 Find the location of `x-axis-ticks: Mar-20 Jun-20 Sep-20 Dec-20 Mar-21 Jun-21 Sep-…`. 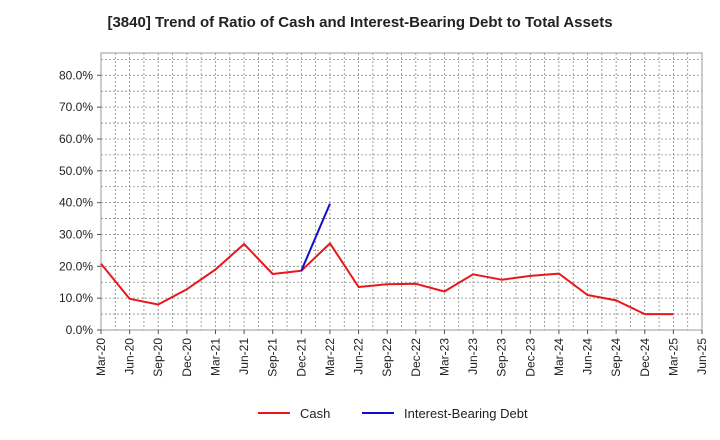

x-axis-ticks: Mar-20 Jun-20 Sep-20 Dec-20 Mar-21 Jun-21 Sep-… is located at coordinates (401, 353).